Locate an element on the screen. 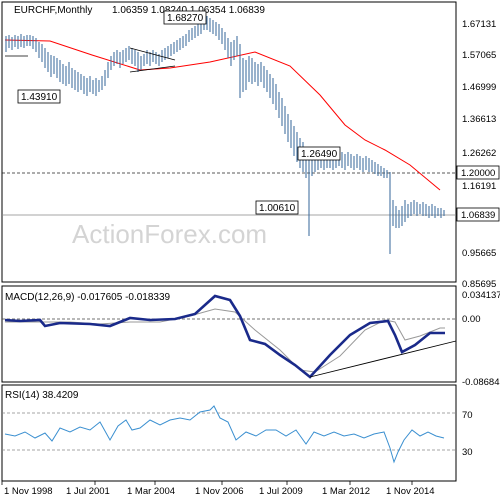  x-tick-label: 1 Nov 2014 is located at coordinates (410, 491).